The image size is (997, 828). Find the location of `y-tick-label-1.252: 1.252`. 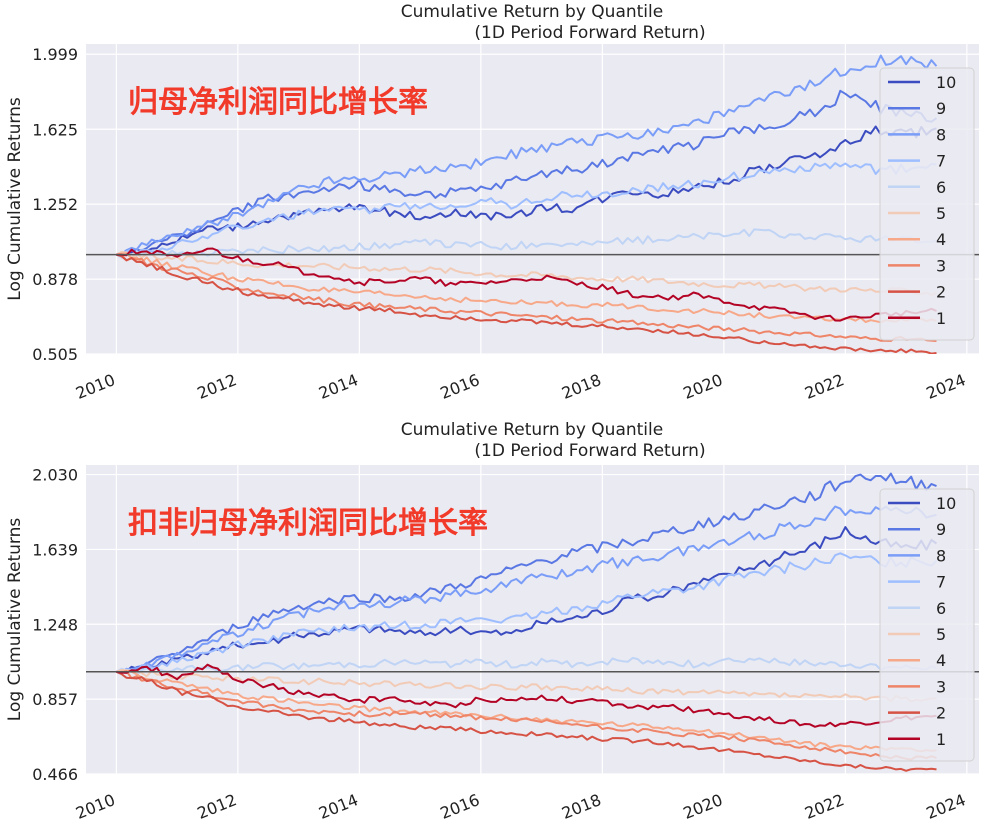

y-tick-label-1.252: 1.252 is located at coordinates (55, 204).